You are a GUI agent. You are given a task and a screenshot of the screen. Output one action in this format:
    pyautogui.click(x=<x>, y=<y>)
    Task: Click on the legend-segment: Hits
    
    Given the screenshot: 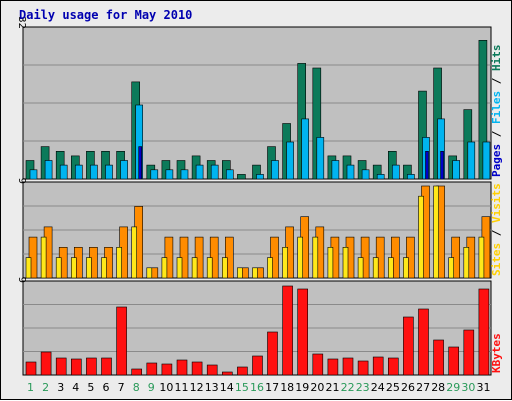 What is the action you would take?
    pyautogui.click(x=496, y=58)
    